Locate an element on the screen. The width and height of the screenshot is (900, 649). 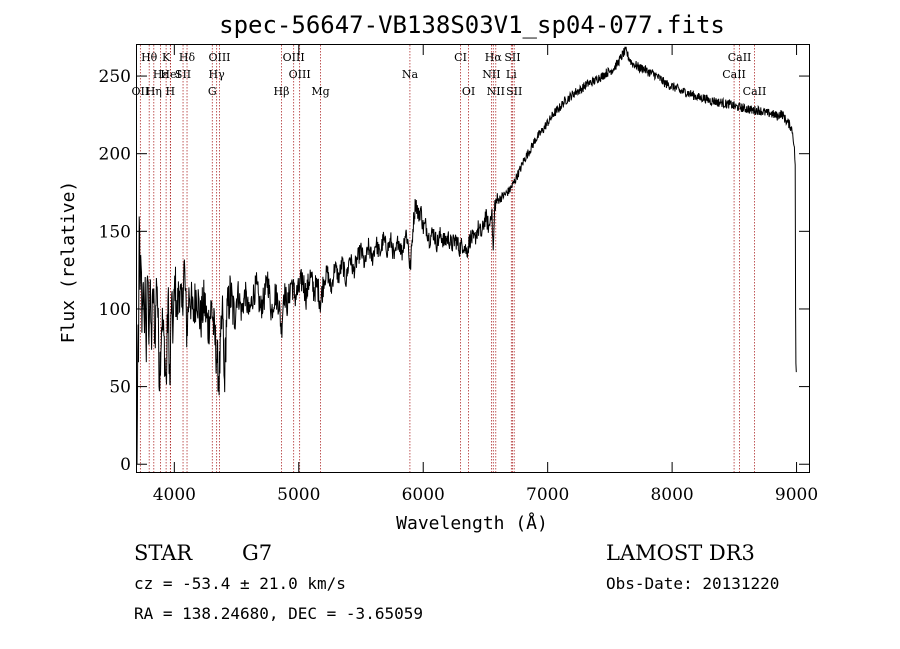
x-tick-label: 5000 is located at coordinates (298, 495).